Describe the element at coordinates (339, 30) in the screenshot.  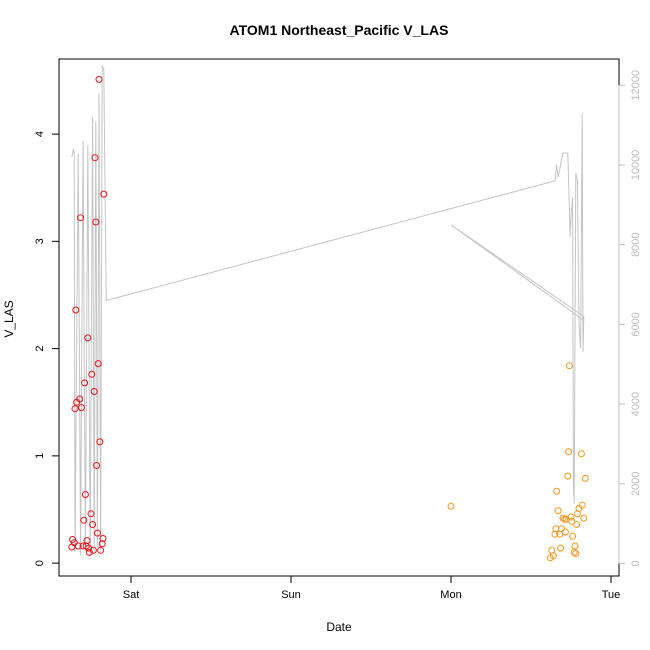
I see `chart-title: ATOM1 Northeast_Pacific V_LAS` at that location.